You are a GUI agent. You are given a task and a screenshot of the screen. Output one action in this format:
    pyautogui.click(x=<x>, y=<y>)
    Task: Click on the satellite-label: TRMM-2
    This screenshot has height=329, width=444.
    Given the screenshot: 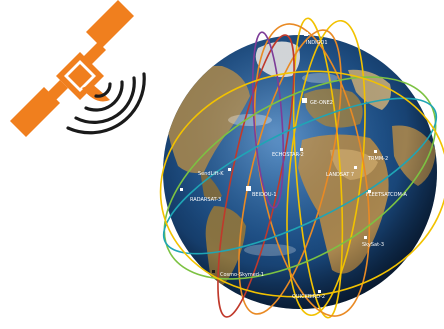 What is the action you would take?
    pyautogui.click(x=377, y=159)
    